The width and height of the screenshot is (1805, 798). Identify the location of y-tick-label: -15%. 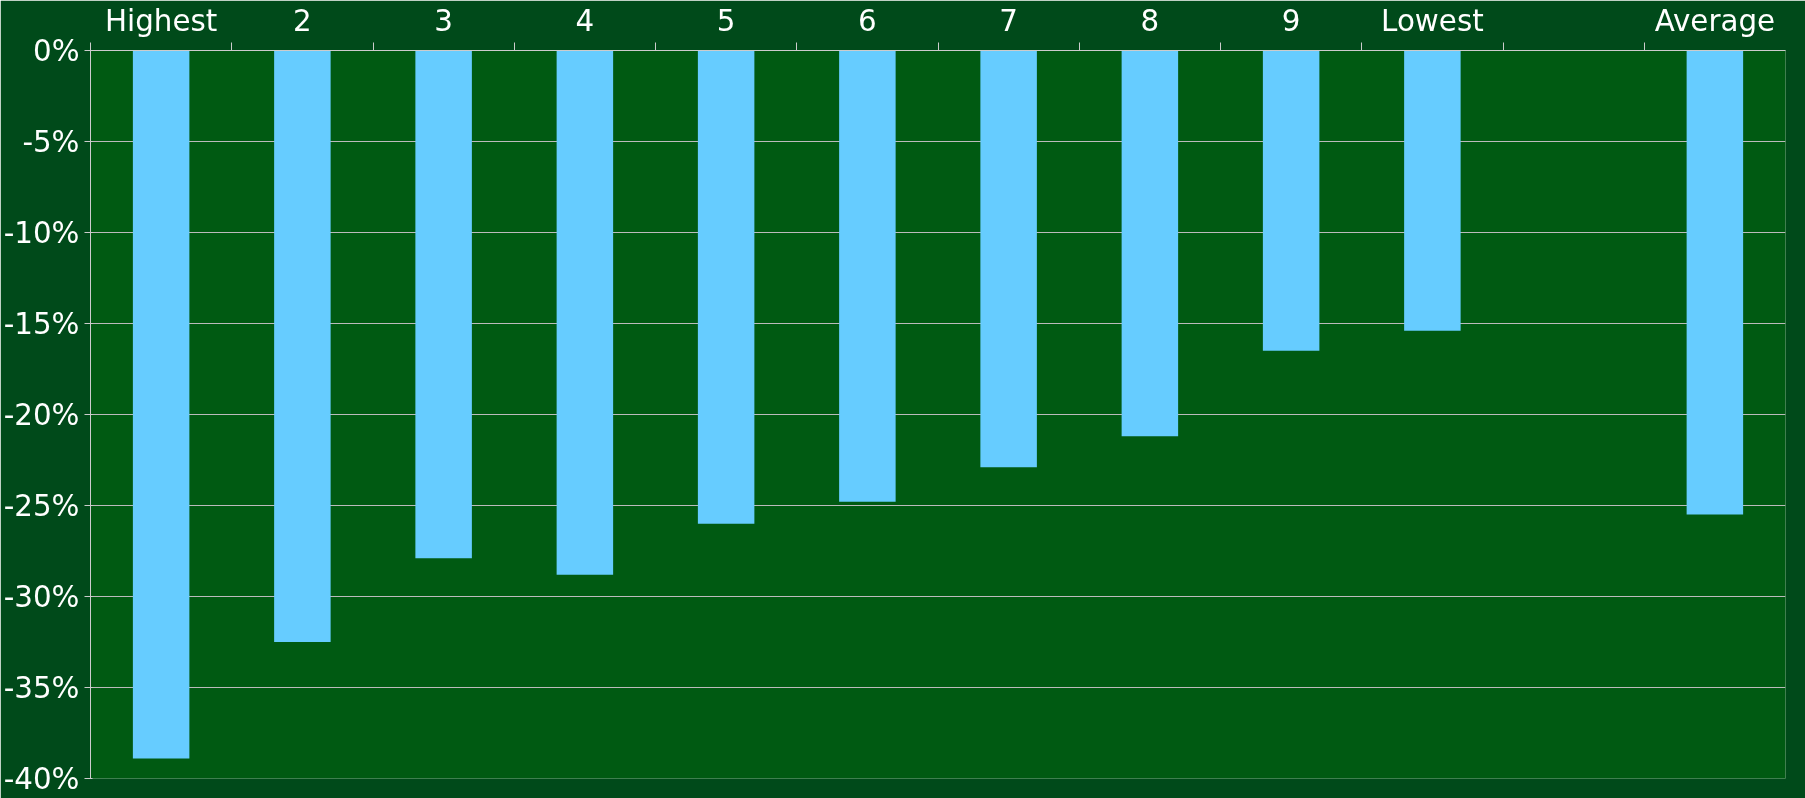
(41, 323).